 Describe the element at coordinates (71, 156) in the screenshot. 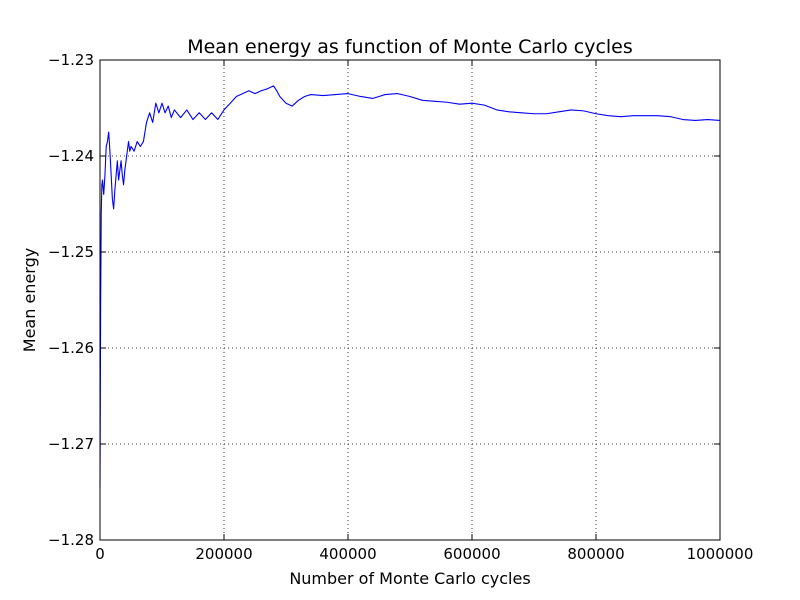

I see `y-tick-label: −1.24` at that location.